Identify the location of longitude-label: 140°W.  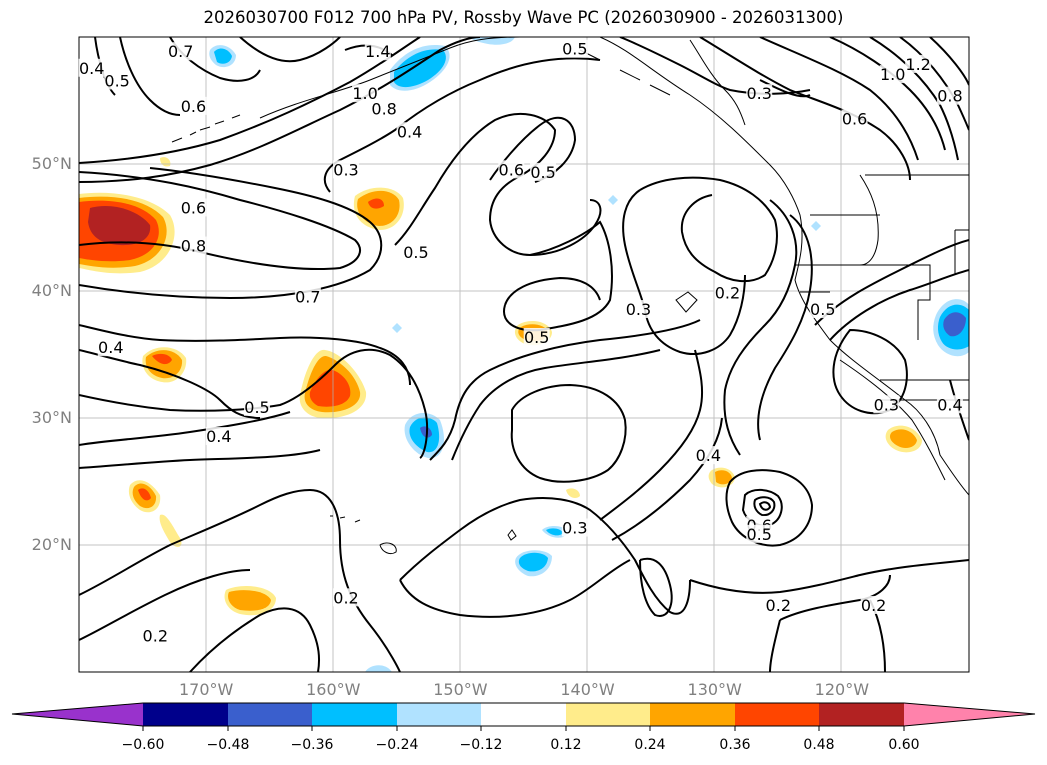
(587, 689).